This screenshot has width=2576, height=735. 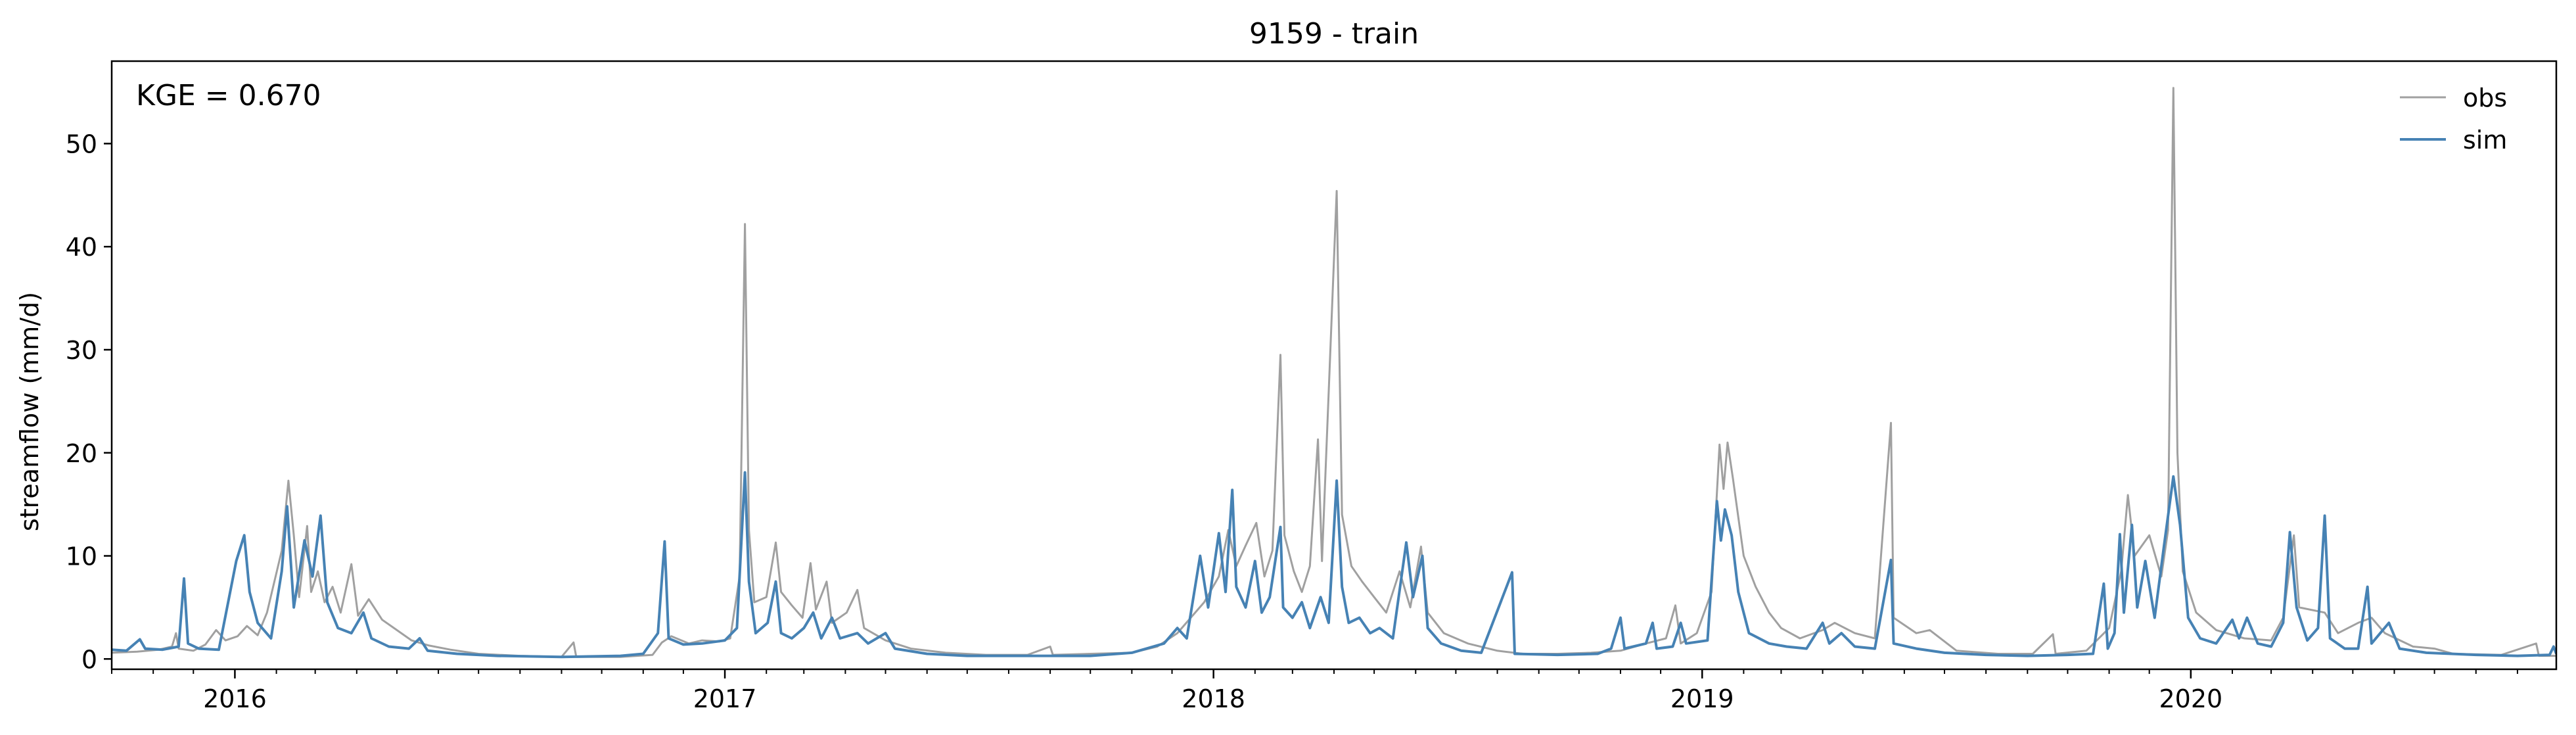 What do you see at coordinates (82, 351) in the screenshot?
I see `y-tick-label: 30` at bounding box center [82, 351].